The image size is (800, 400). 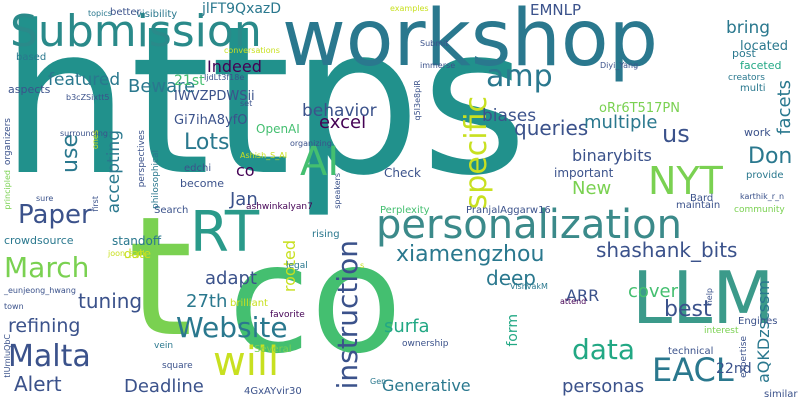 What do you see at coordinates (49, 356) in the screenshot?
I see `word-malta: Malta` at bounding box center [49, 356].